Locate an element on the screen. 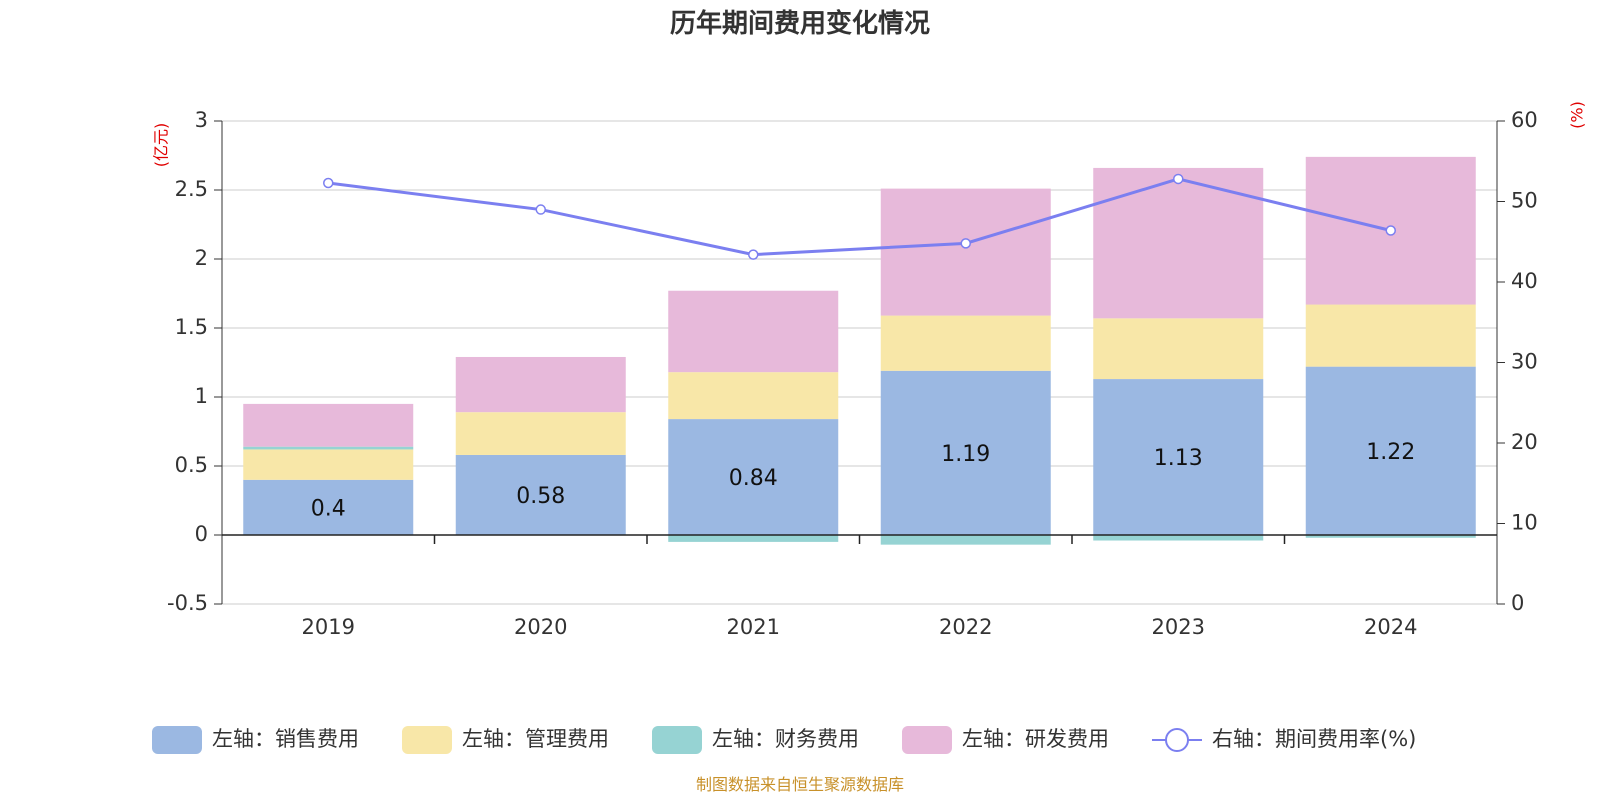  bar-data-label: 0.58 is located at coordinates (540, 496).